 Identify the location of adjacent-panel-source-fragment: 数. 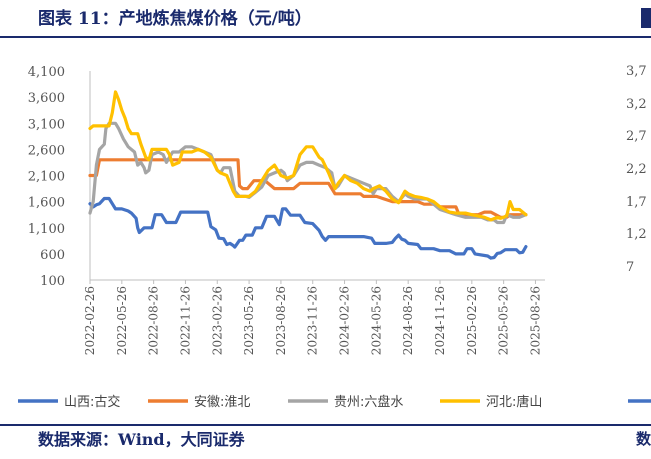
(643, 439).